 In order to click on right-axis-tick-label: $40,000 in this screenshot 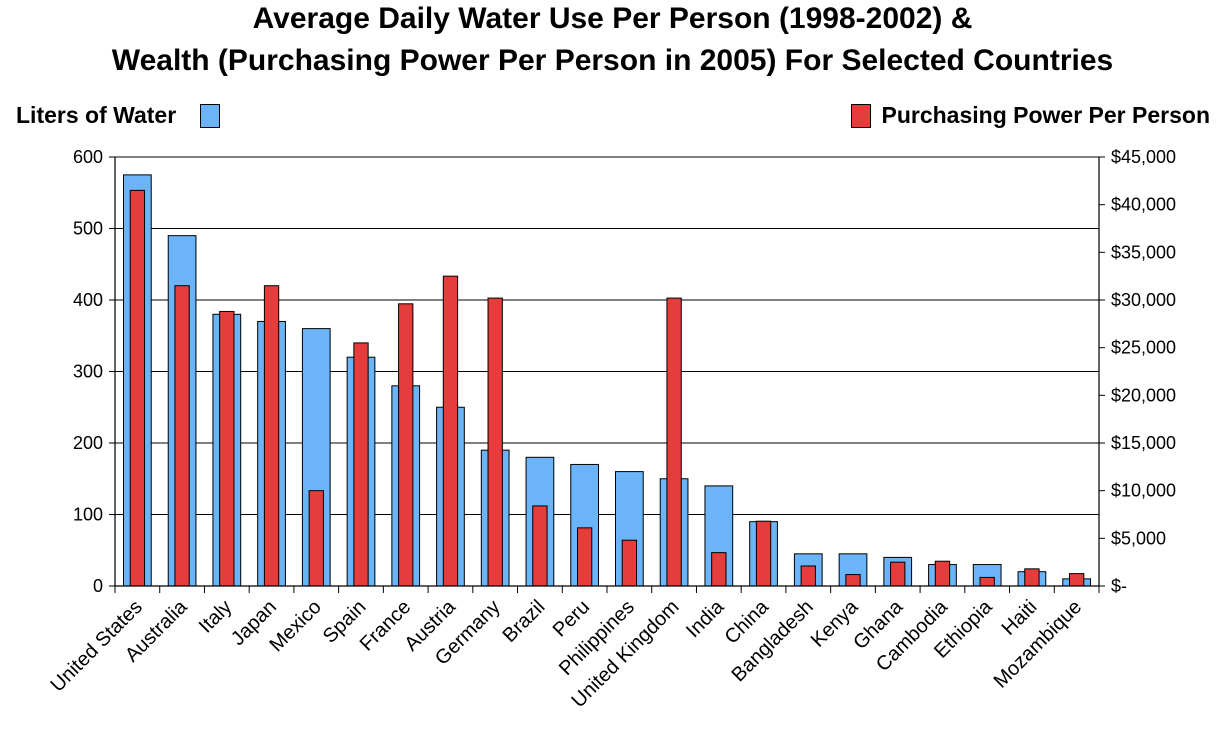, I will do `click(1143, 205)`.